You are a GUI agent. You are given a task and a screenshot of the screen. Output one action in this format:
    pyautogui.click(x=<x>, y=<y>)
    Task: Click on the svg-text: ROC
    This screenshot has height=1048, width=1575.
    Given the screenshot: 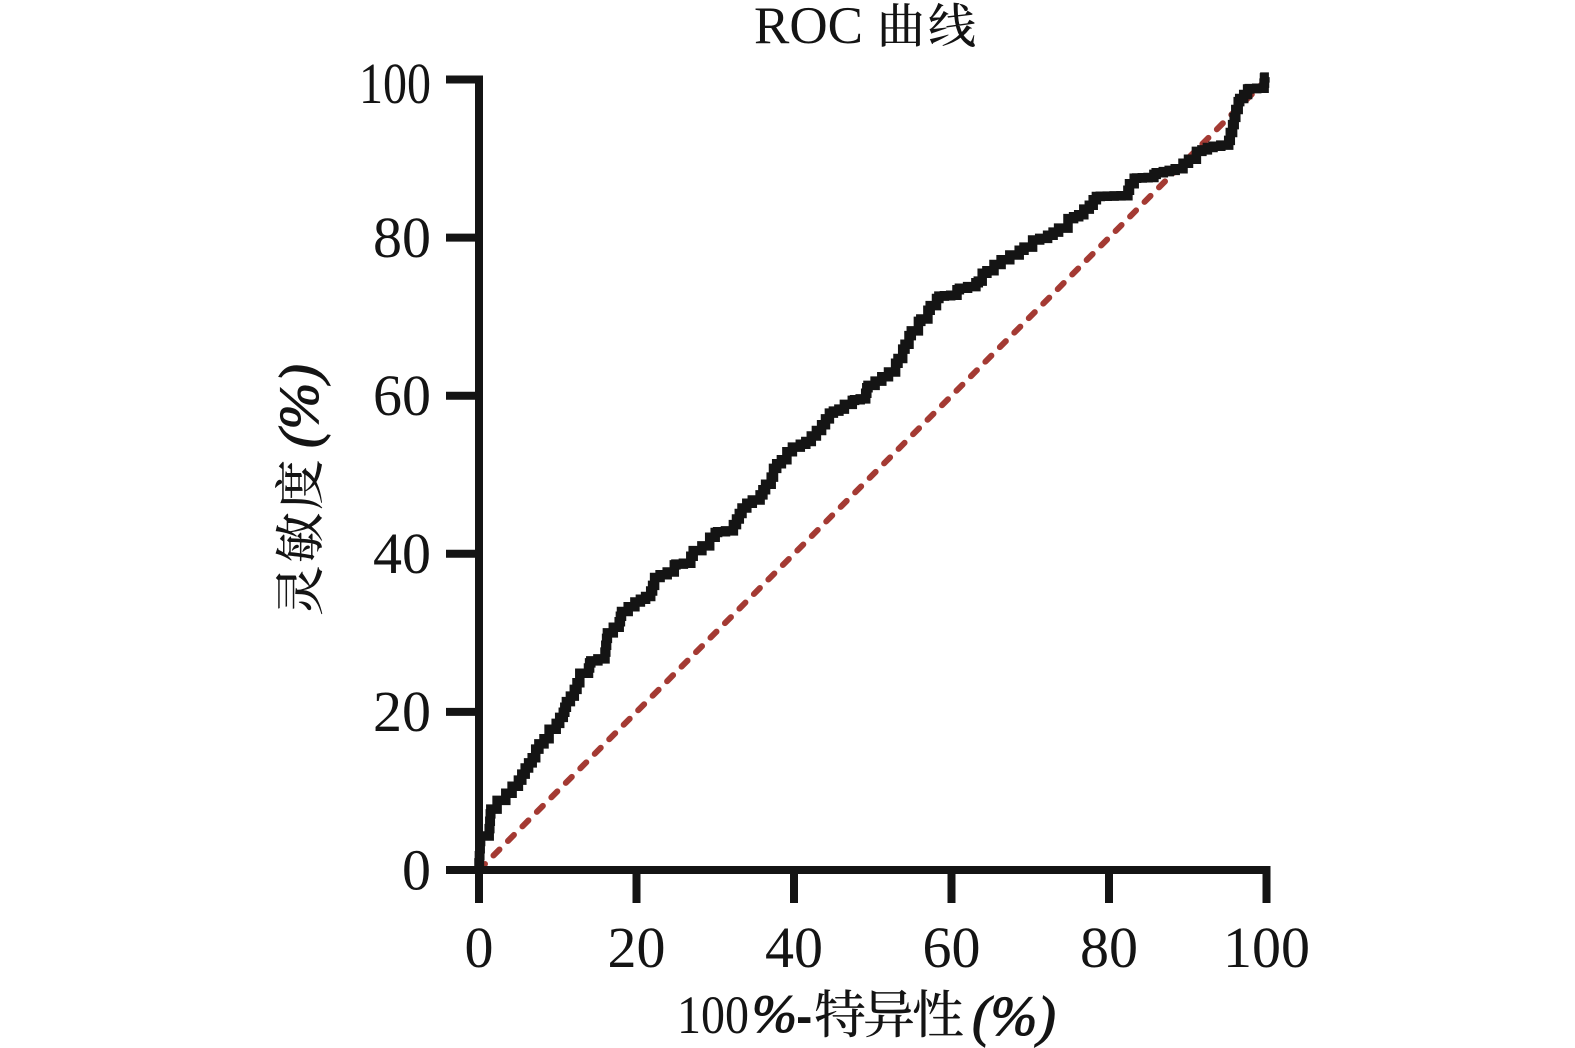 What is the action you would take?
    pyautogui.click(x=808, y=27)
    